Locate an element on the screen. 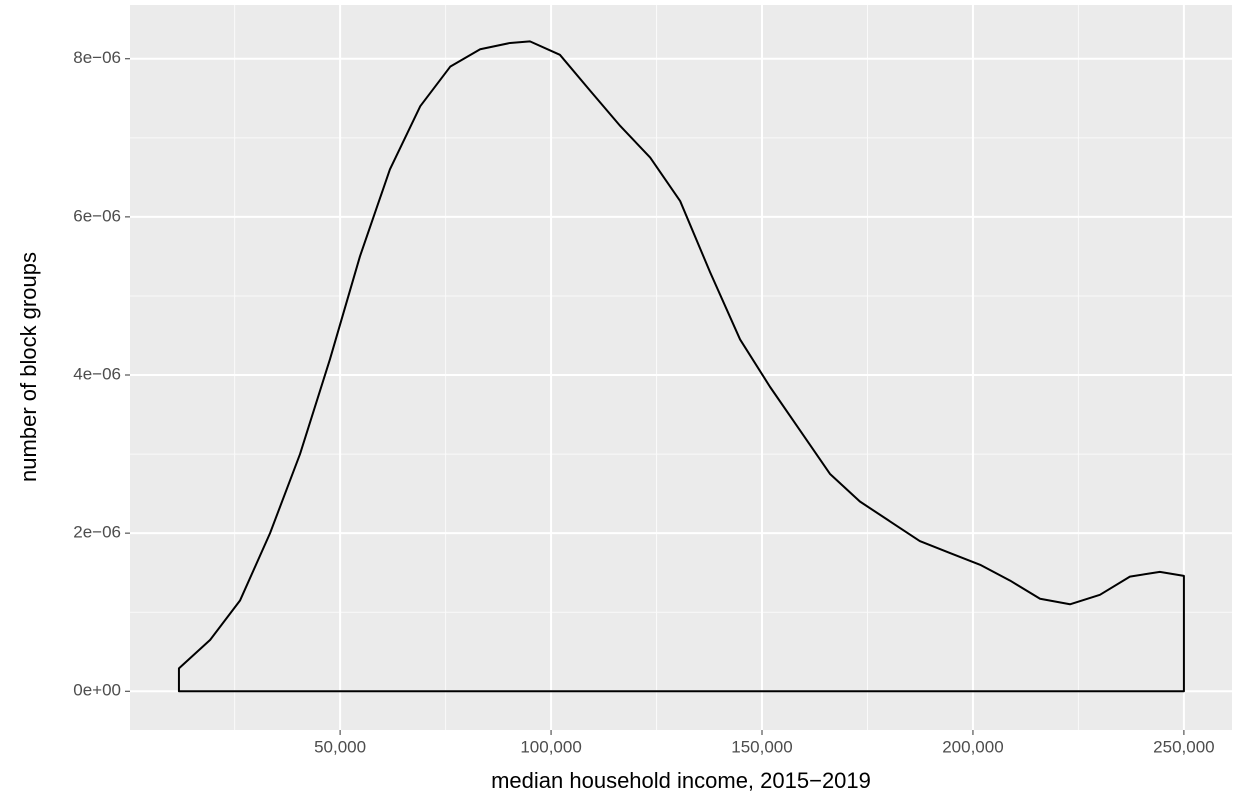 This screenshot has width=1239, height=799. y-tick-label: 8e−06 is located at coordinates (97, 57).